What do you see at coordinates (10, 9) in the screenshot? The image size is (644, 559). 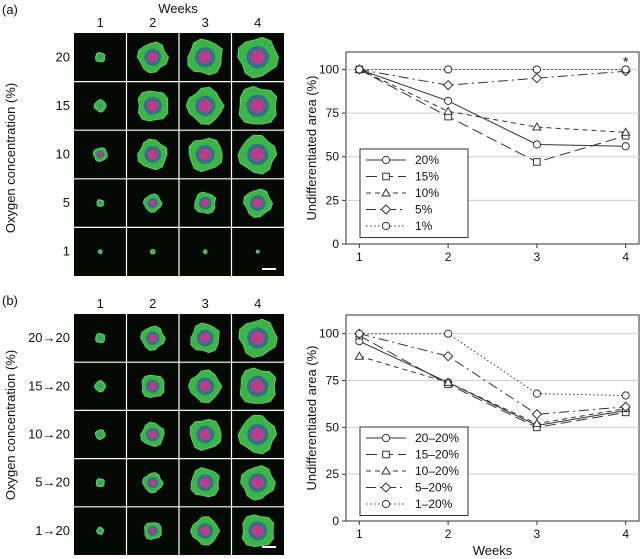 I see `panel-a-label: (a)` at bounding box center [10, 9].